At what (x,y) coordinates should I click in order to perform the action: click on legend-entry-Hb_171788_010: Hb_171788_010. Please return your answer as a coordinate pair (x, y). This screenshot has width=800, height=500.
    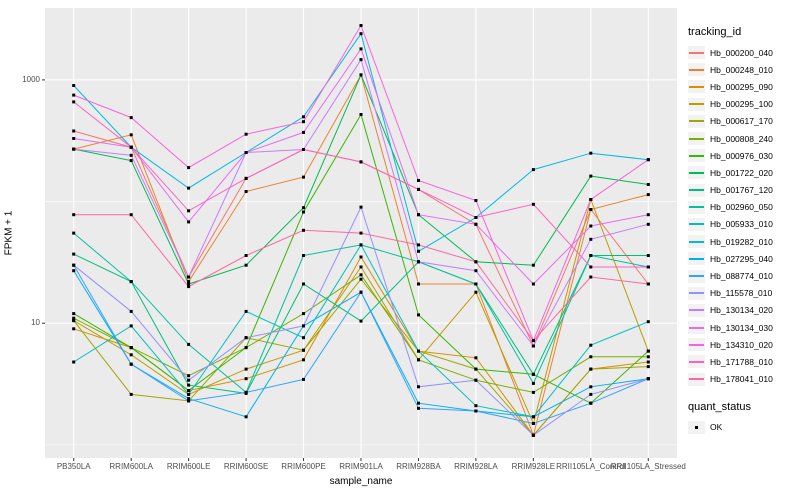
    Looking at the image, I should click on (744, 361).